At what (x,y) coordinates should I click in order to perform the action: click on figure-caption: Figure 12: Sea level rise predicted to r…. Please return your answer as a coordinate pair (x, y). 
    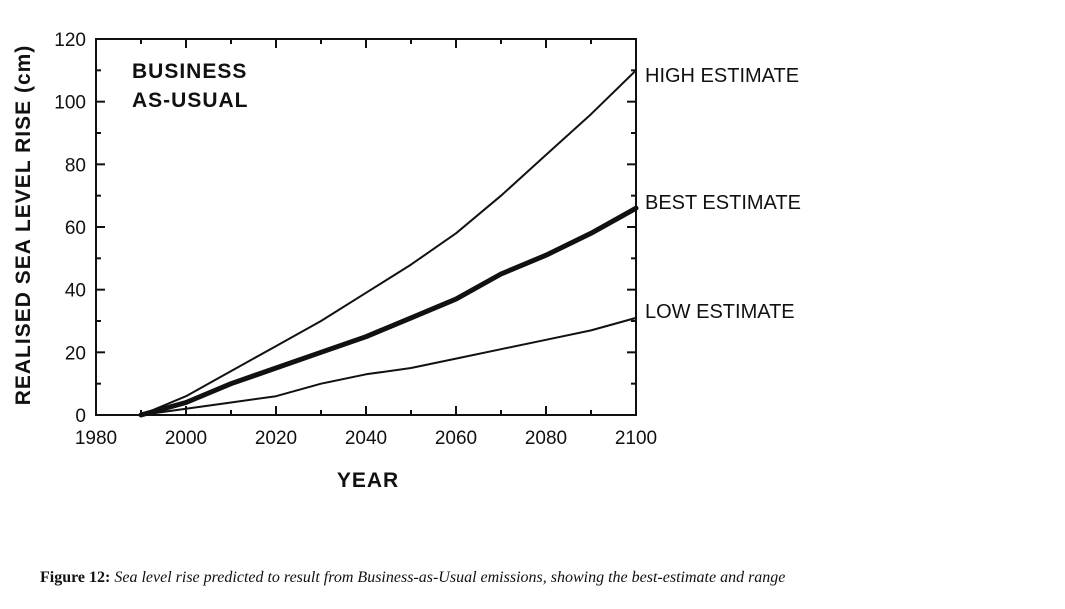
    Looking at the image, I should click on (550, 578).